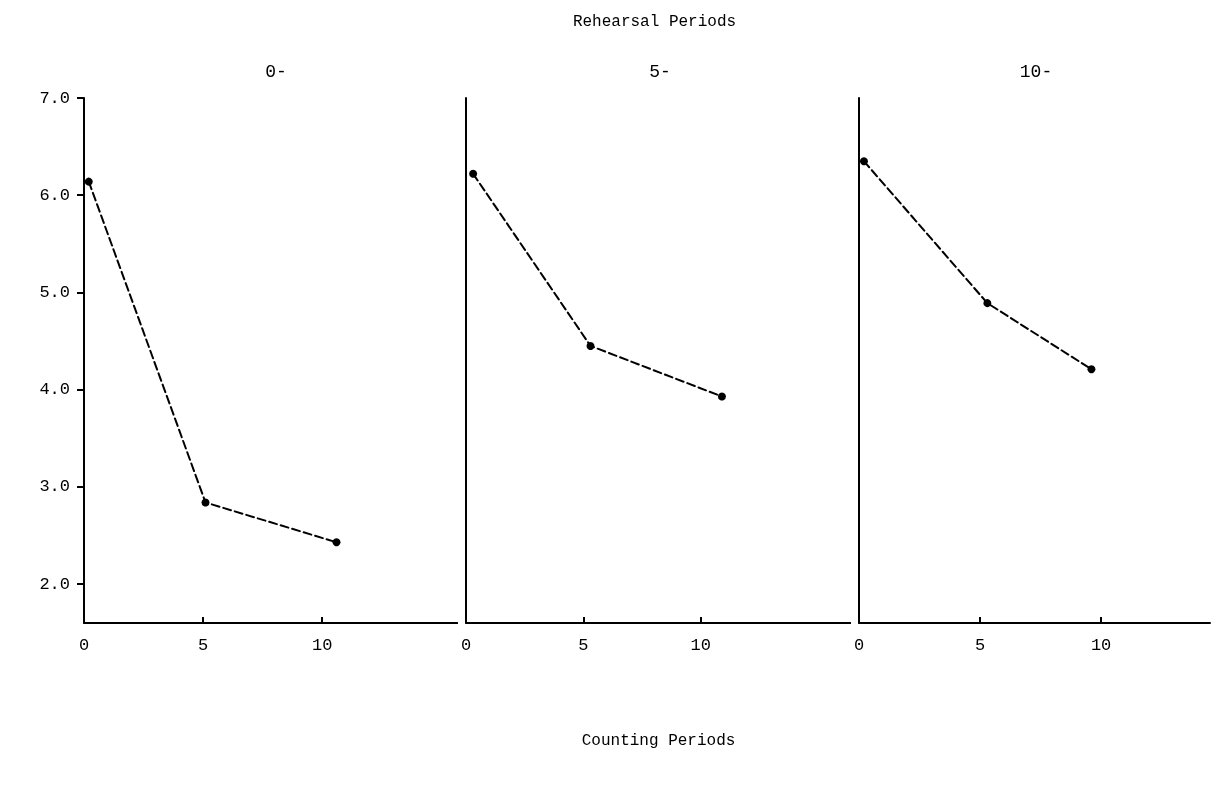 The height and width of the screenshot is (804, 1220). Describe the element at coordinates (1036, 72) in the screenshot. I see `chart-title: 10-` at that location.